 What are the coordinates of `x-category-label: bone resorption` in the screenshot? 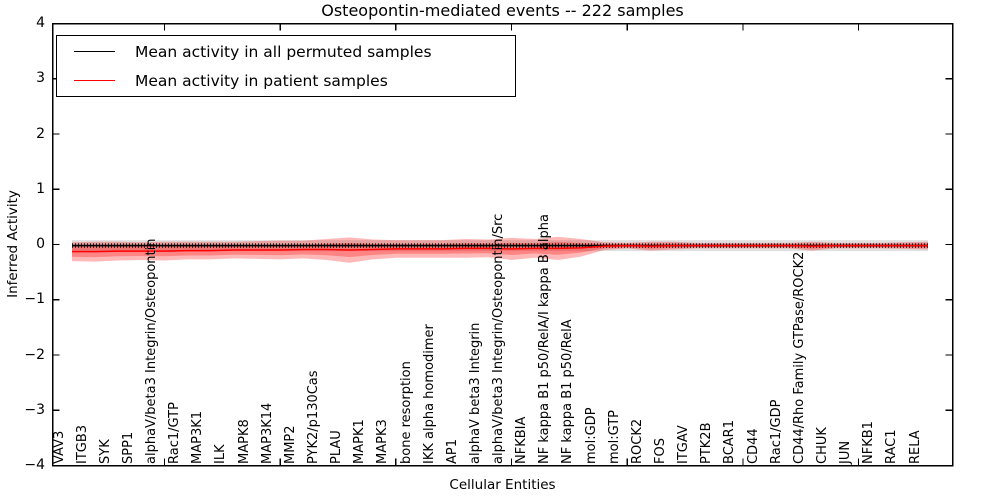 It's located at (406, 412).